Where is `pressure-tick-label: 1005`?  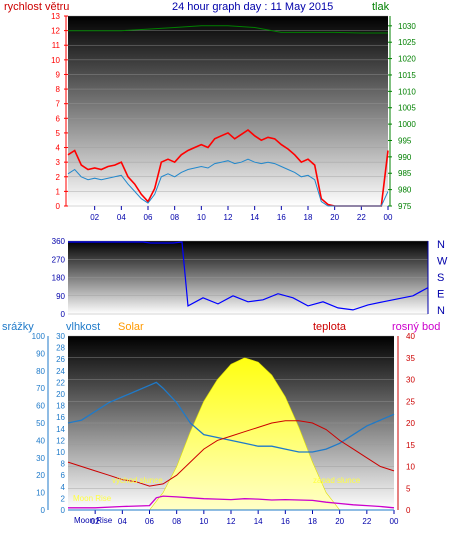
pressure-tick-label: 1005 is located at coordinates (407, 108).